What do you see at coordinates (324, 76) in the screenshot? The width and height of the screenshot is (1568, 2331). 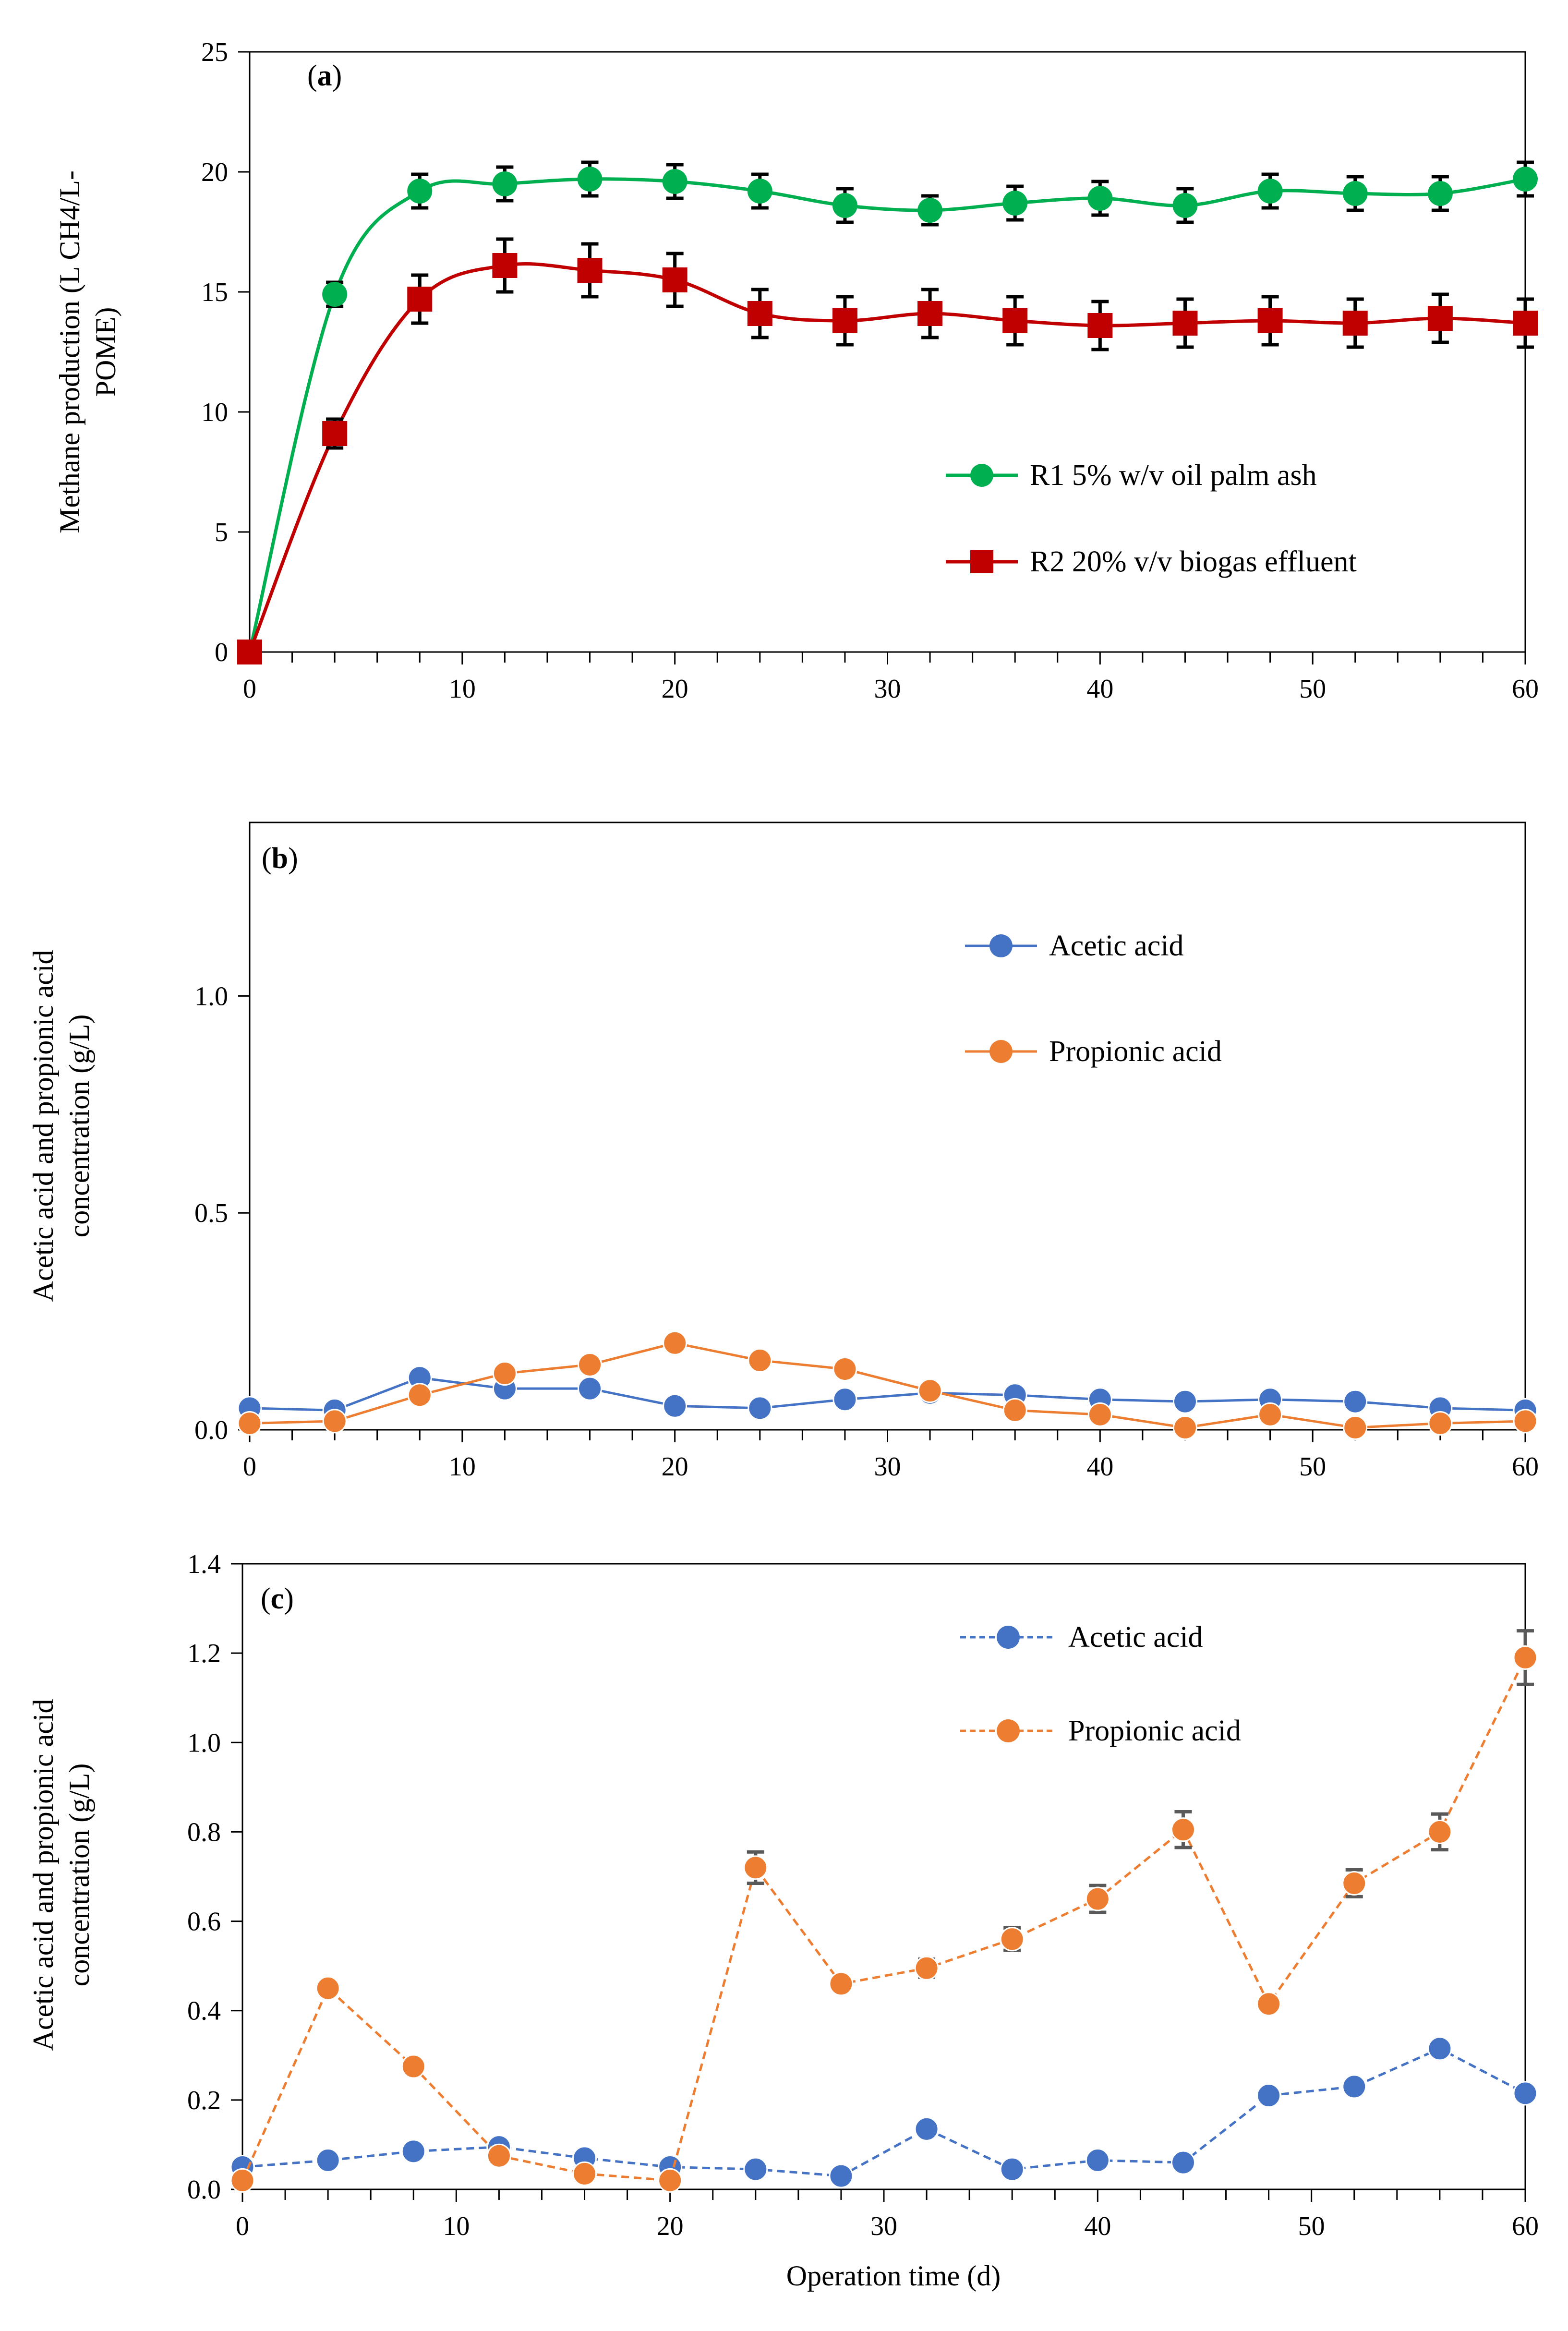 I see `panel-label: (a)` at bounding box center [324, 76].